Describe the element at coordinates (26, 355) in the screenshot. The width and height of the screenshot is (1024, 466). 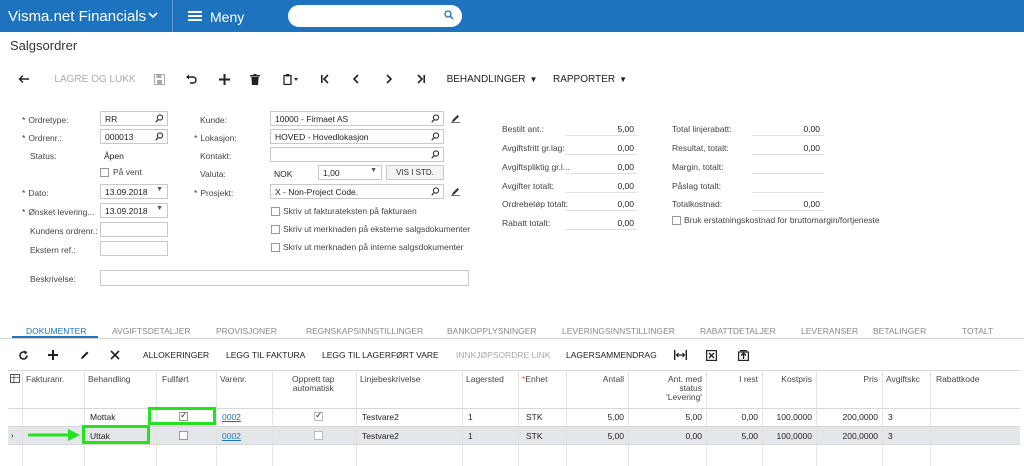
I see `refresh-icon` at that location.